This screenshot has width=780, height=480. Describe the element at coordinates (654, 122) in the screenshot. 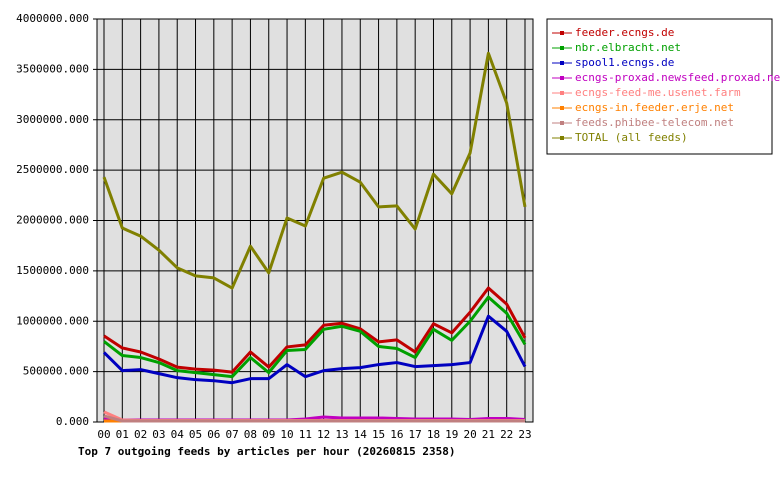

I see `legend-label: feeds.phibee-telecom.net` at that location.